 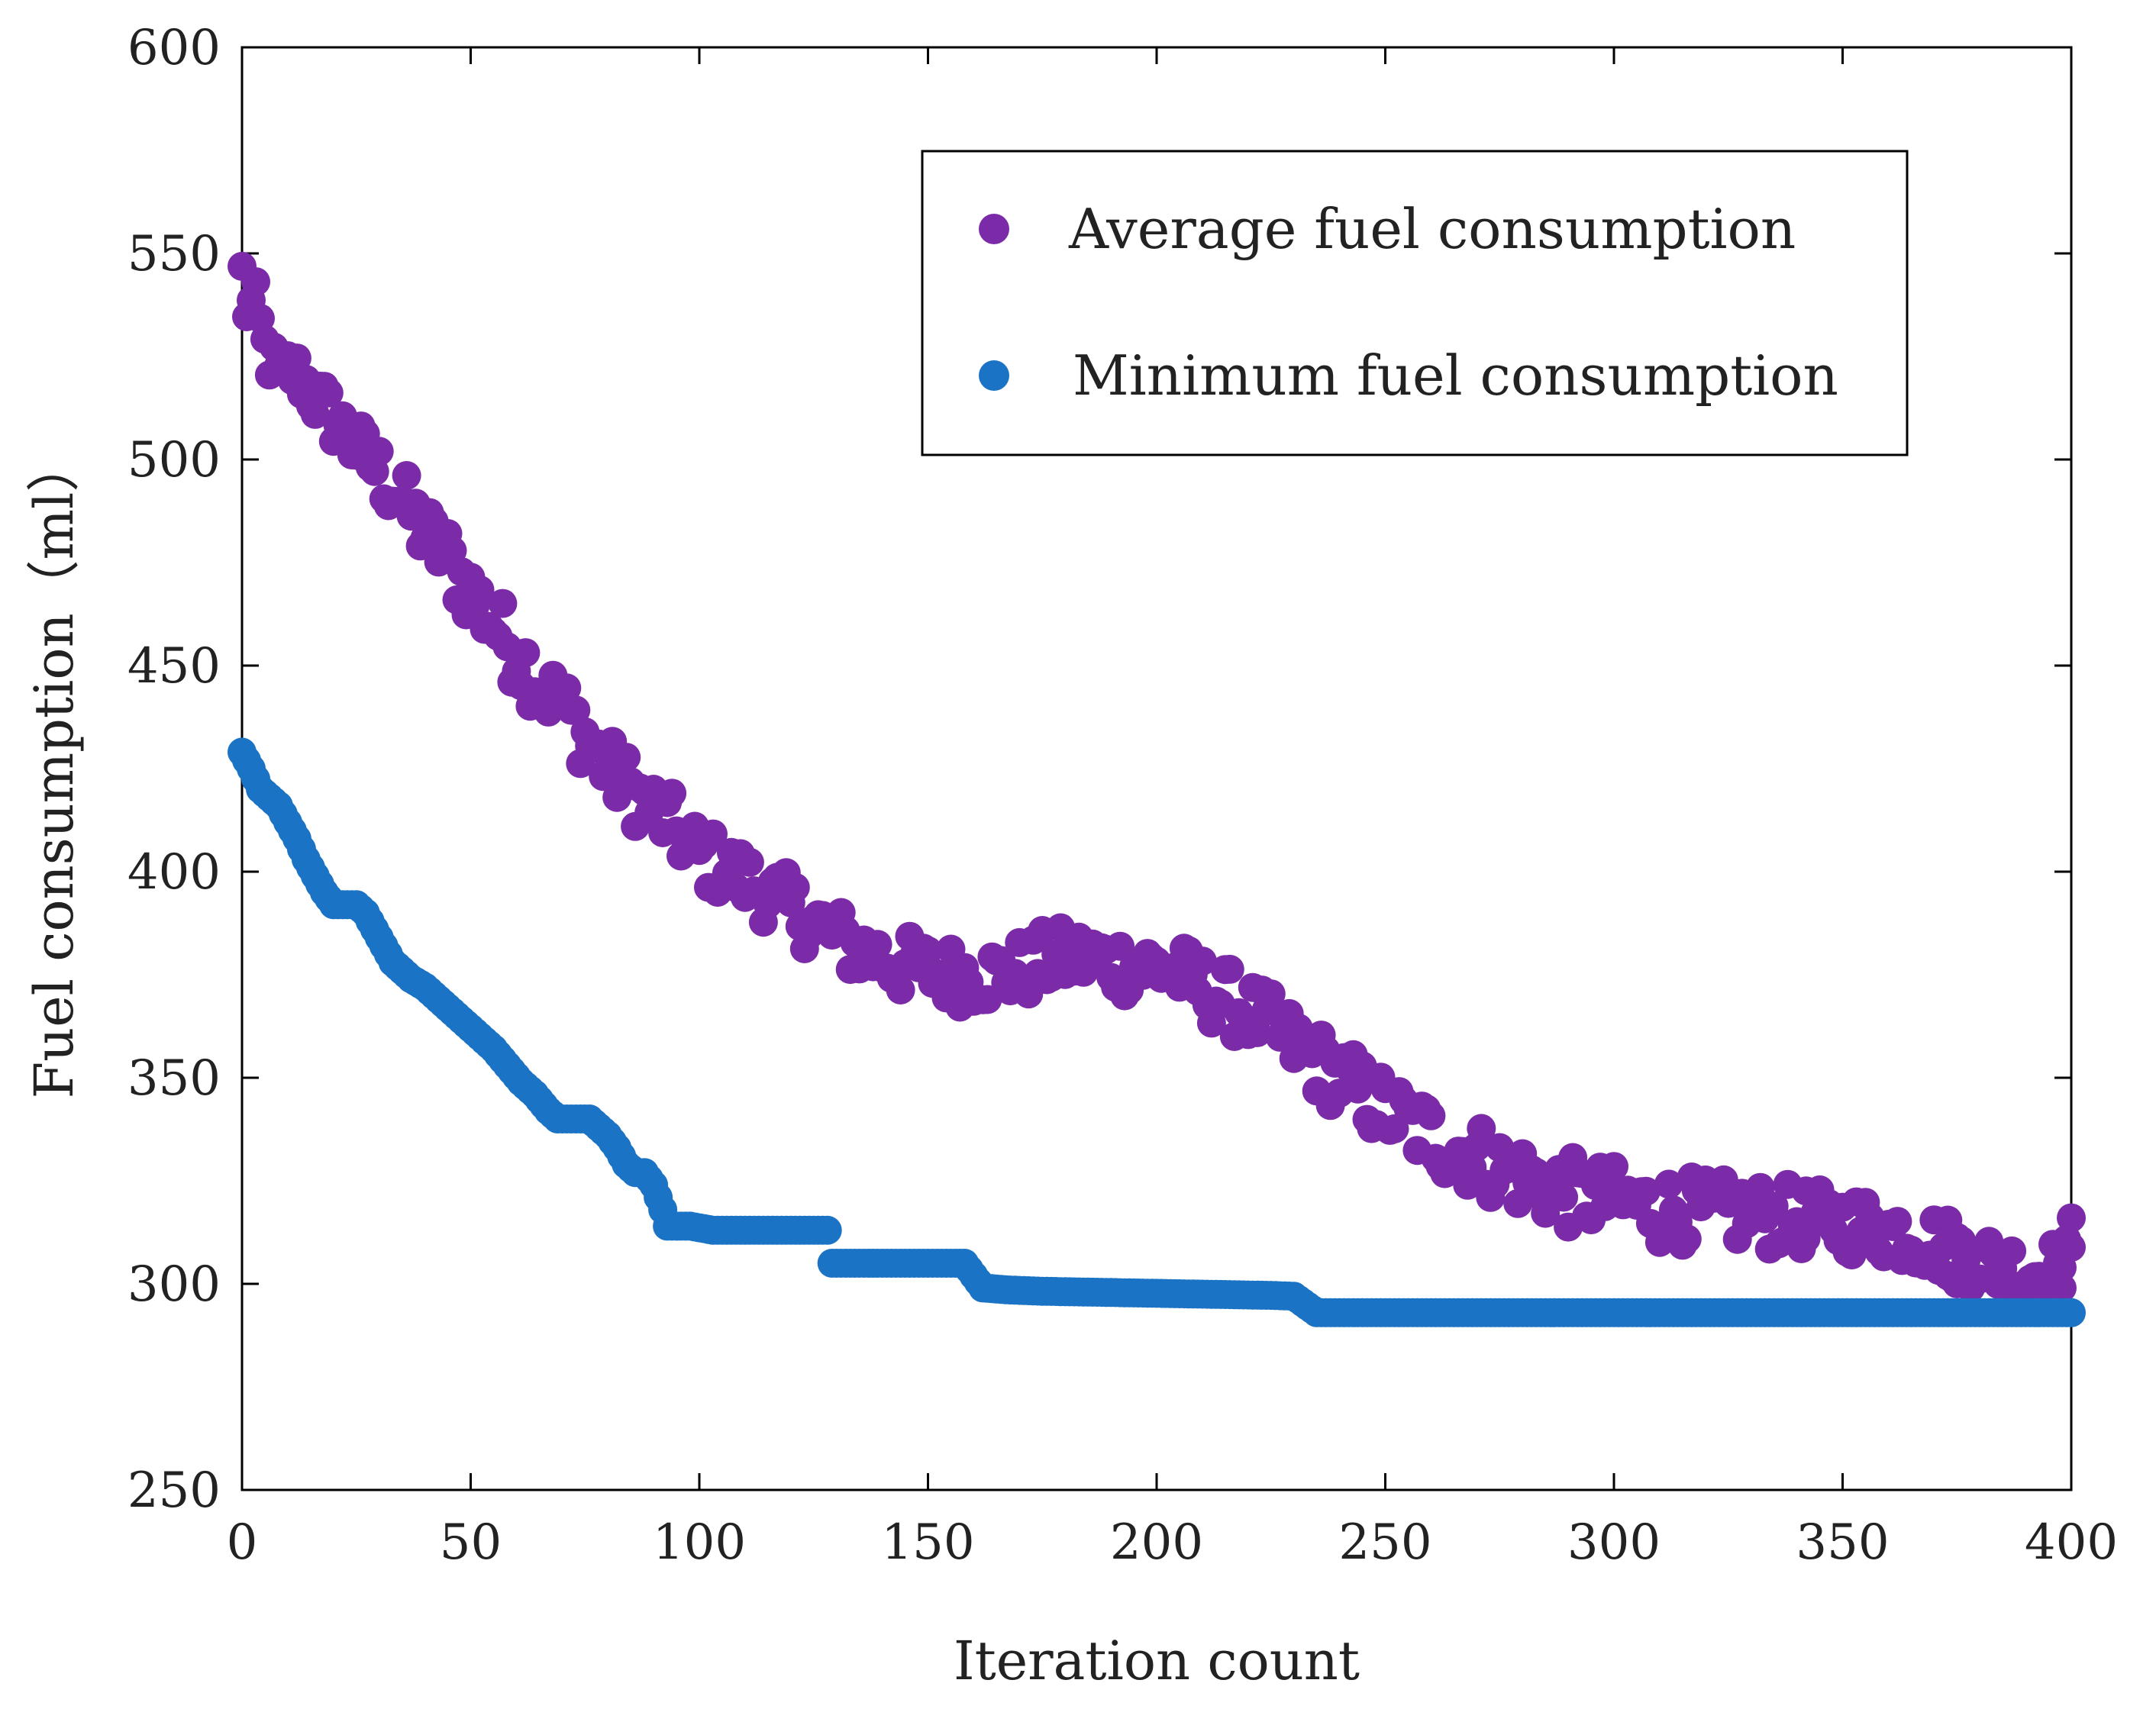 What do you see at coordinates (242, 1542) in the screenshot?
I see `x-tick-label: 0` at bounding box center [242, 1542].